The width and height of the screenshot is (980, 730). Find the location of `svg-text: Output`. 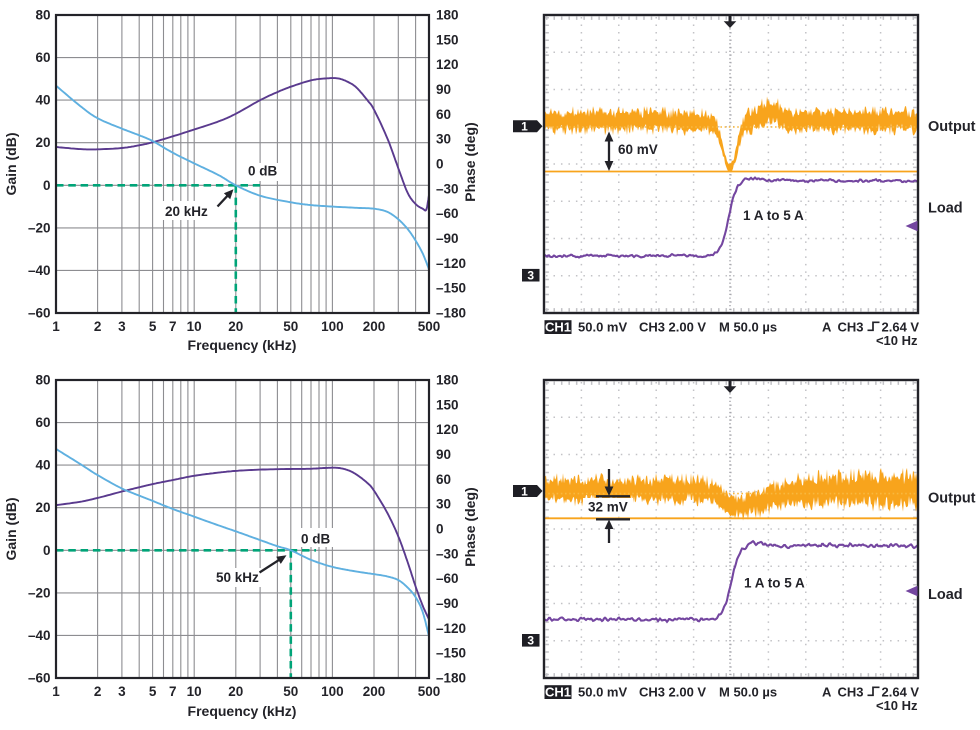

svg-text: Output is located at coordinates (952, 499).